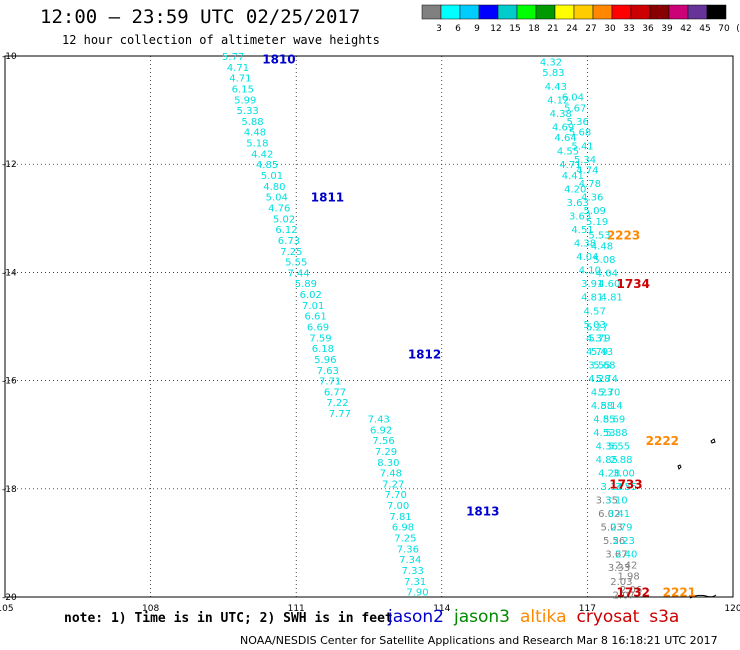  I want to click on scale-label: 12, so click(495, 29).